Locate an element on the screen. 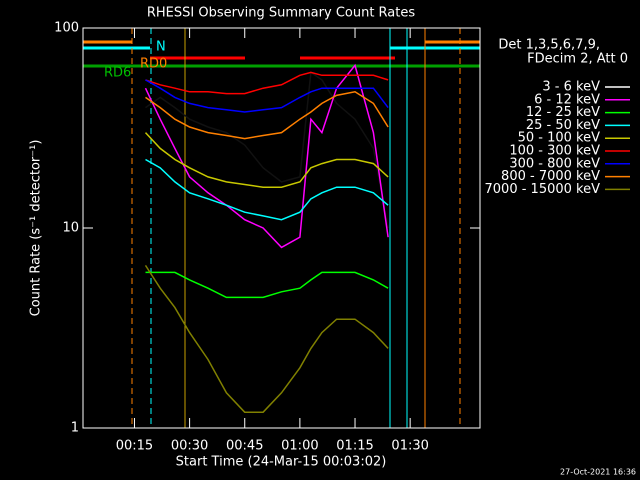 The image size is (640, 480). x-tick-label: 00:45 is located at coordinates (244, 446).